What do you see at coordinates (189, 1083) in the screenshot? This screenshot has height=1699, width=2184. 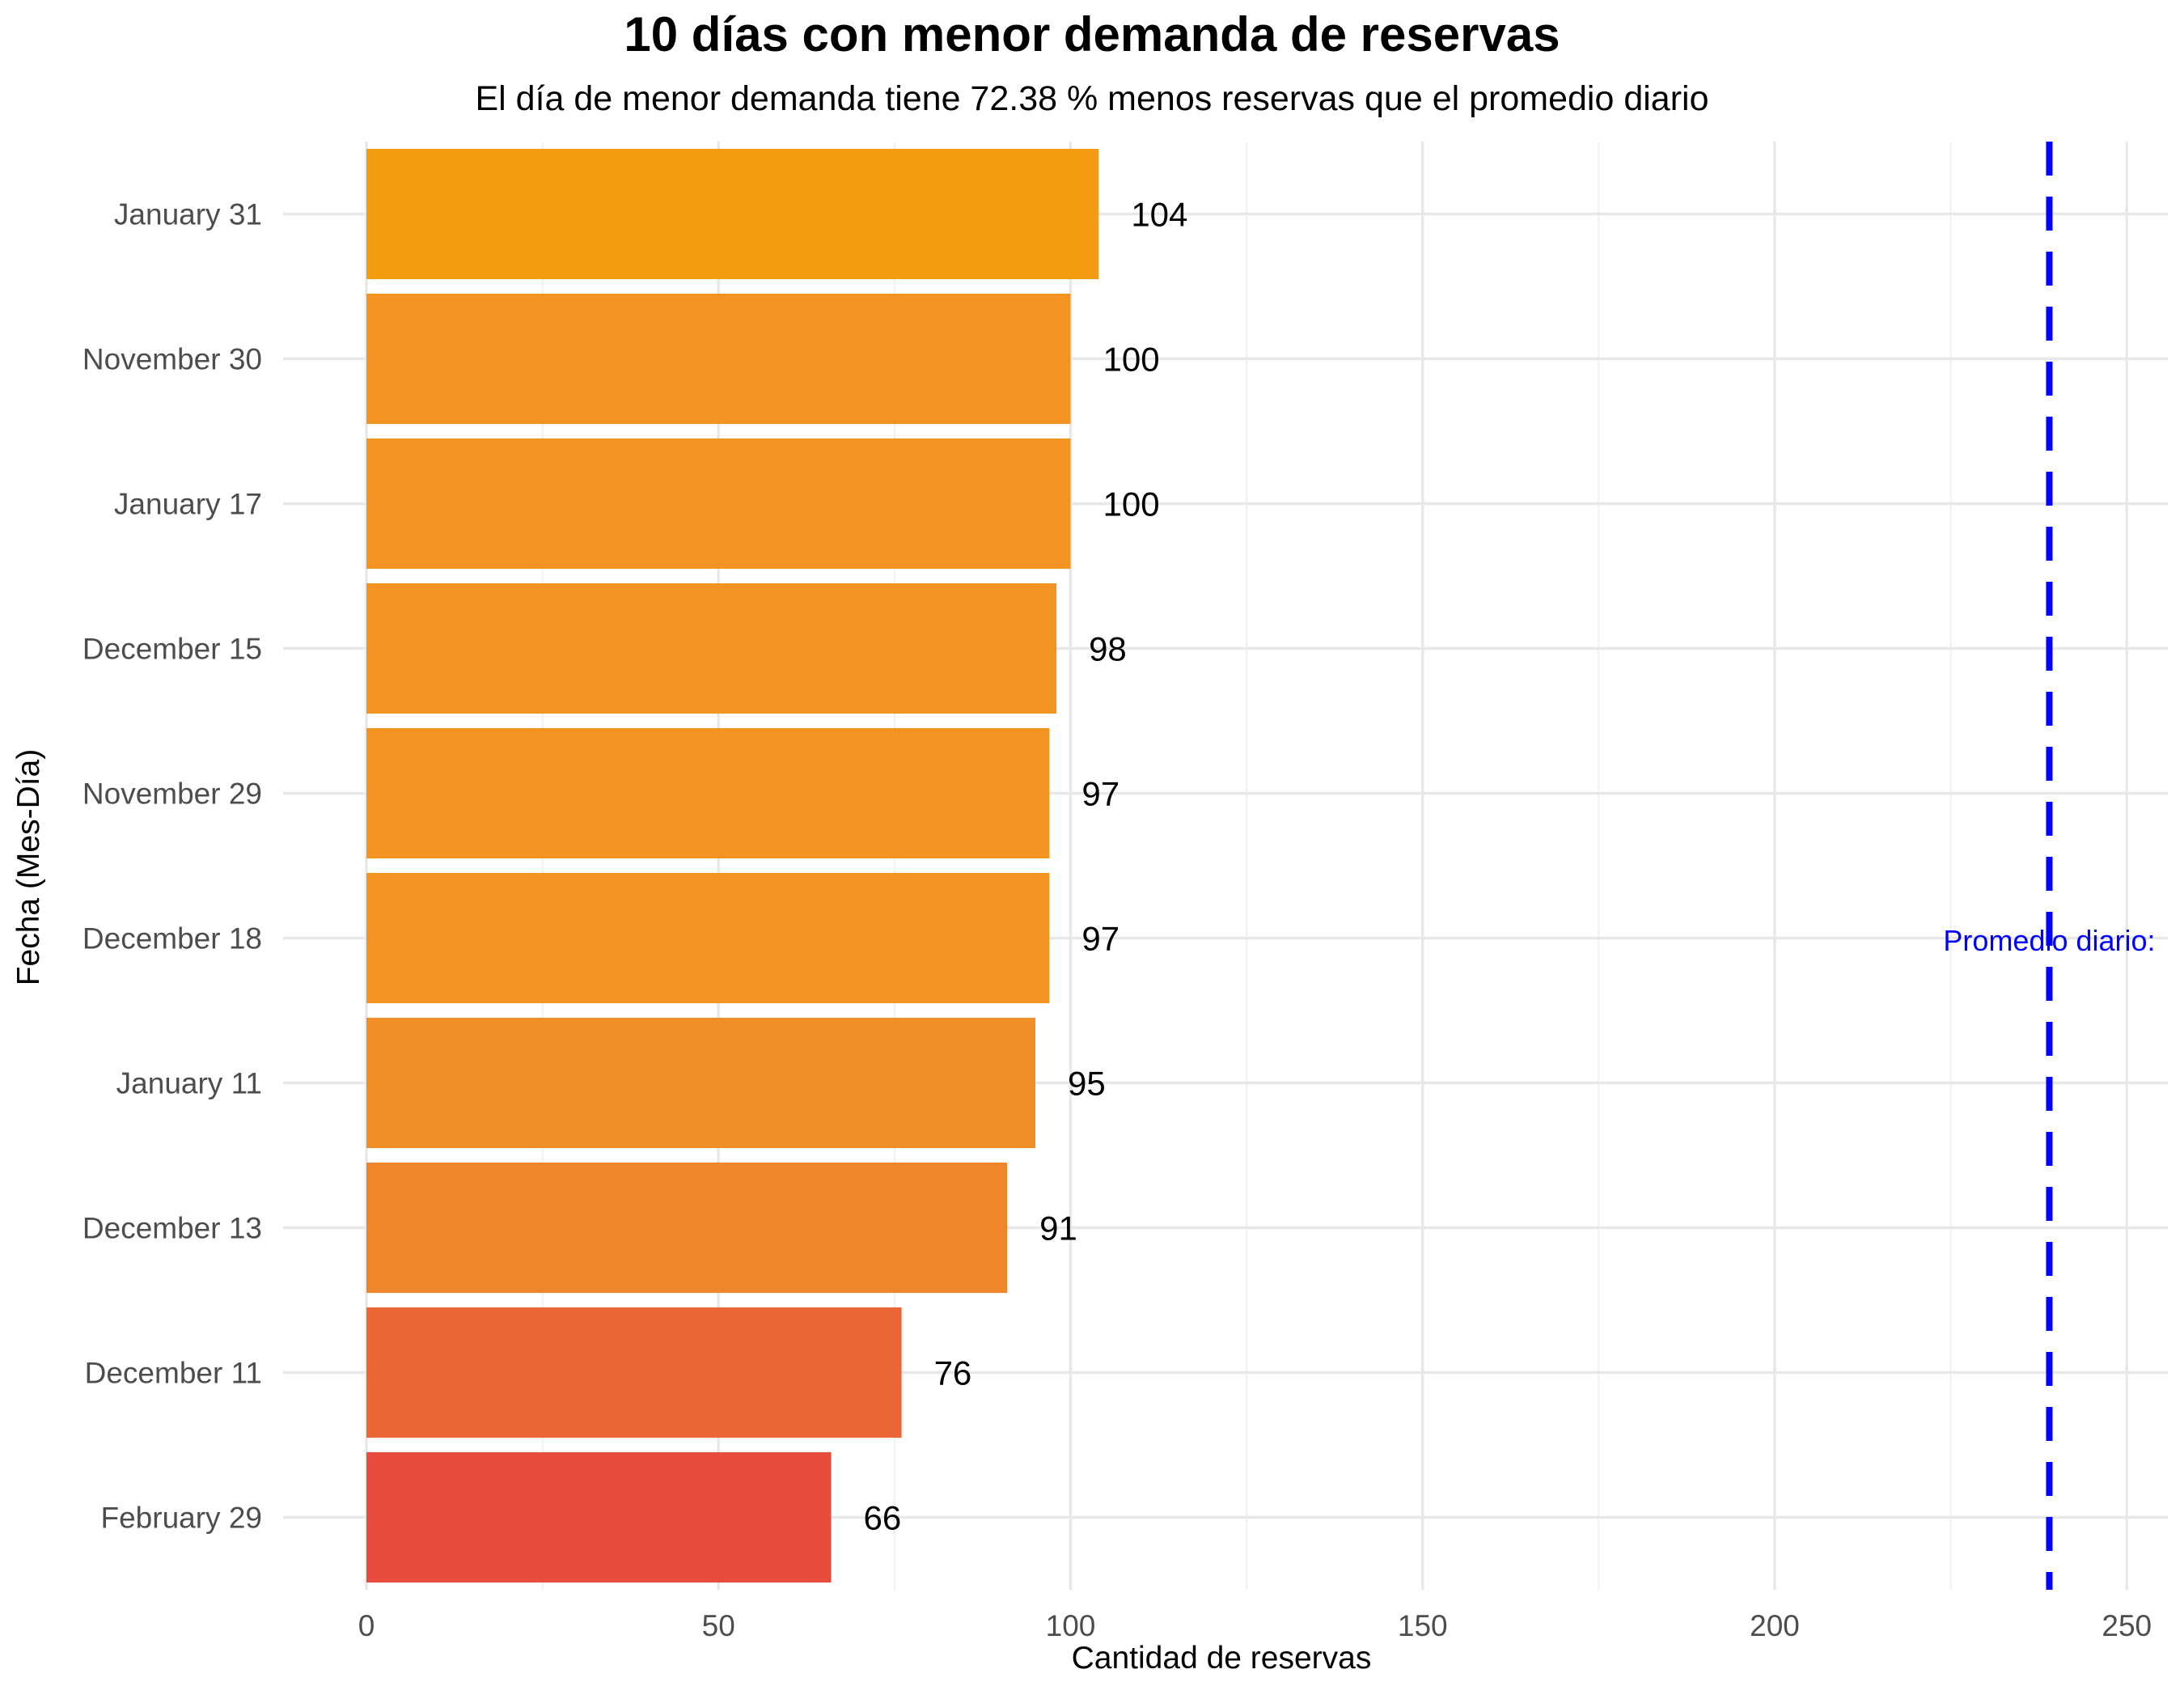 I see `y-tick-label: January 11` at bounding box center [189, 1083].